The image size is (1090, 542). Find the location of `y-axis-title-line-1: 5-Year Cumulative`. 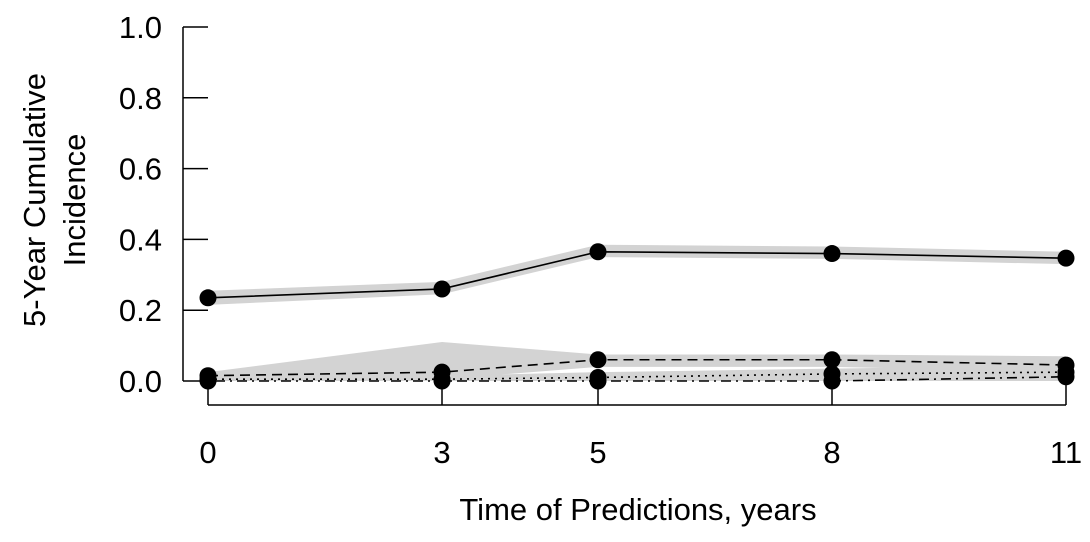

y-axis-title-line-1: 5-Year Cumulative is located at coordinates (34, 200).